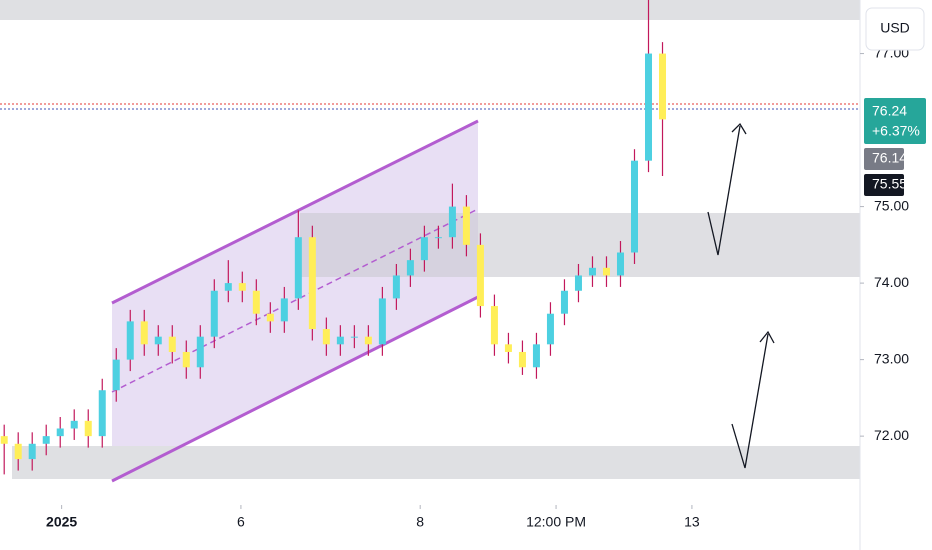  Describe the element at coordinates (241, 522) in the screenshot. I see `x-tick-label: 6` at that location.